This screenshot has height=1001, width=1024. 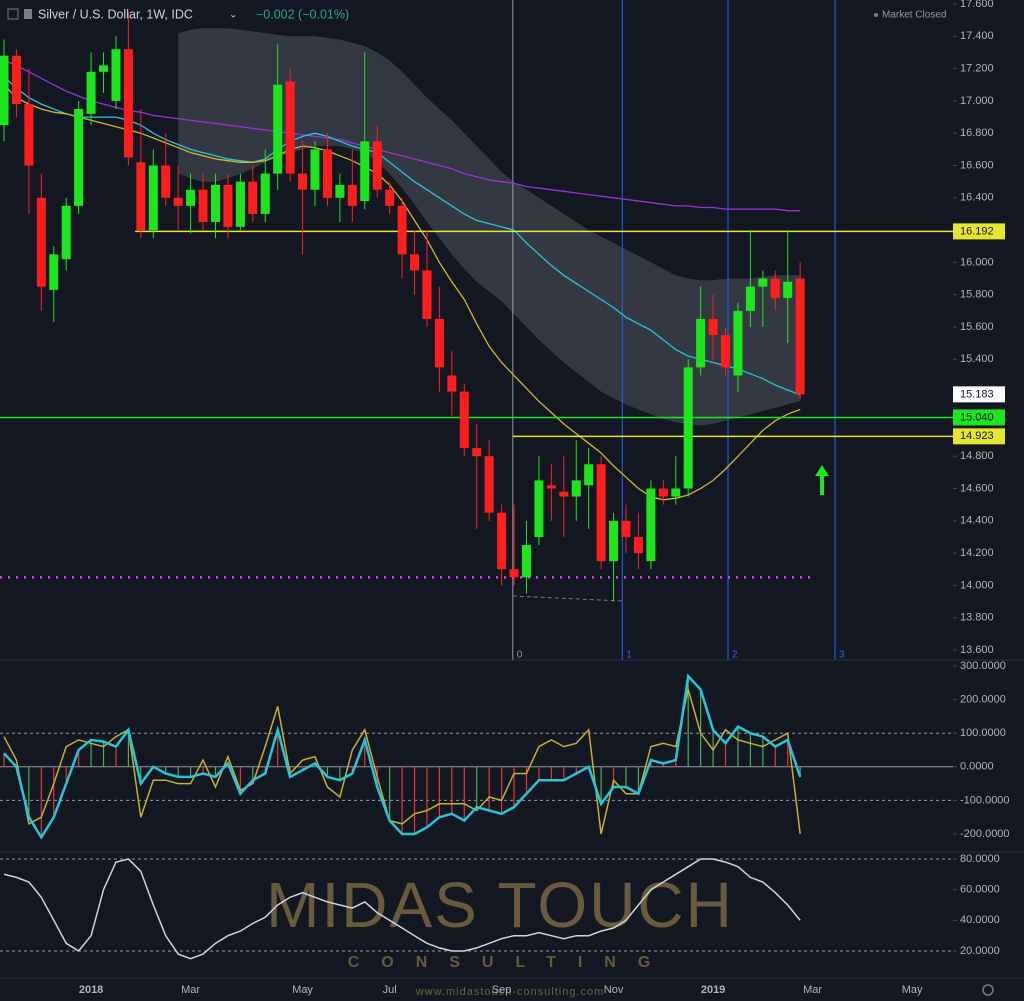 What do you see at coordinates (713, 990) in the screenshot?
I see `x-tick-label: 2019` at bounding box center [713, 990].